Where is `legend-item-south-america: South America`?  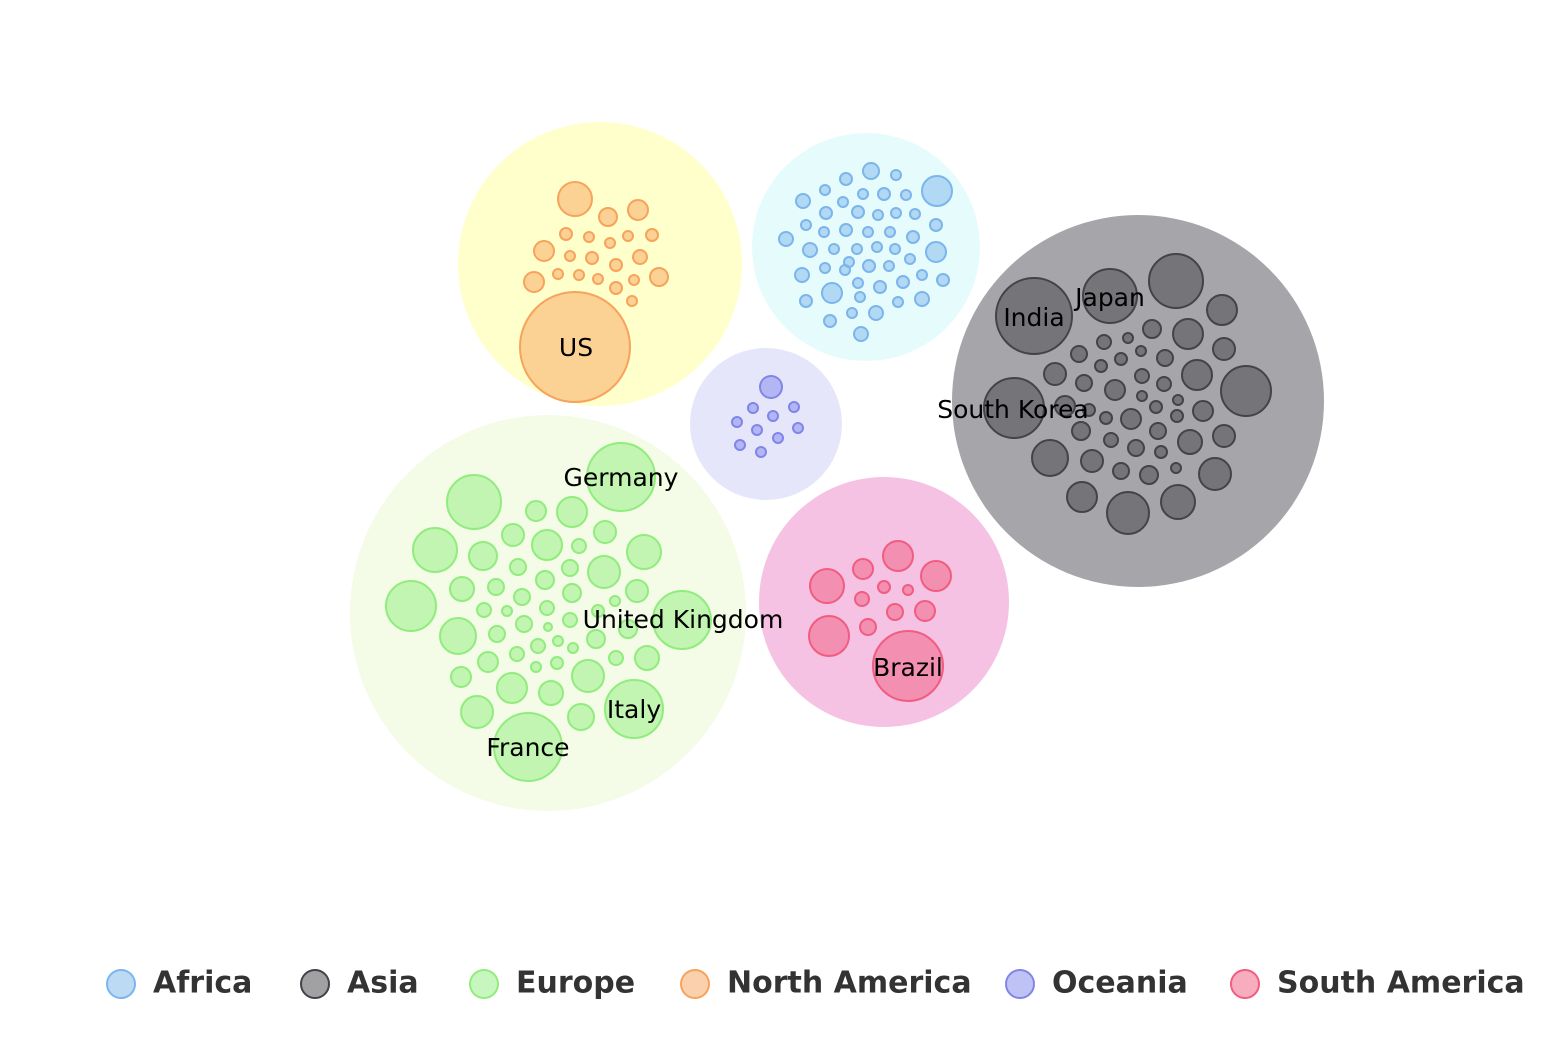
legend-item-south-america: South America is located at coordinates (1377, 983).